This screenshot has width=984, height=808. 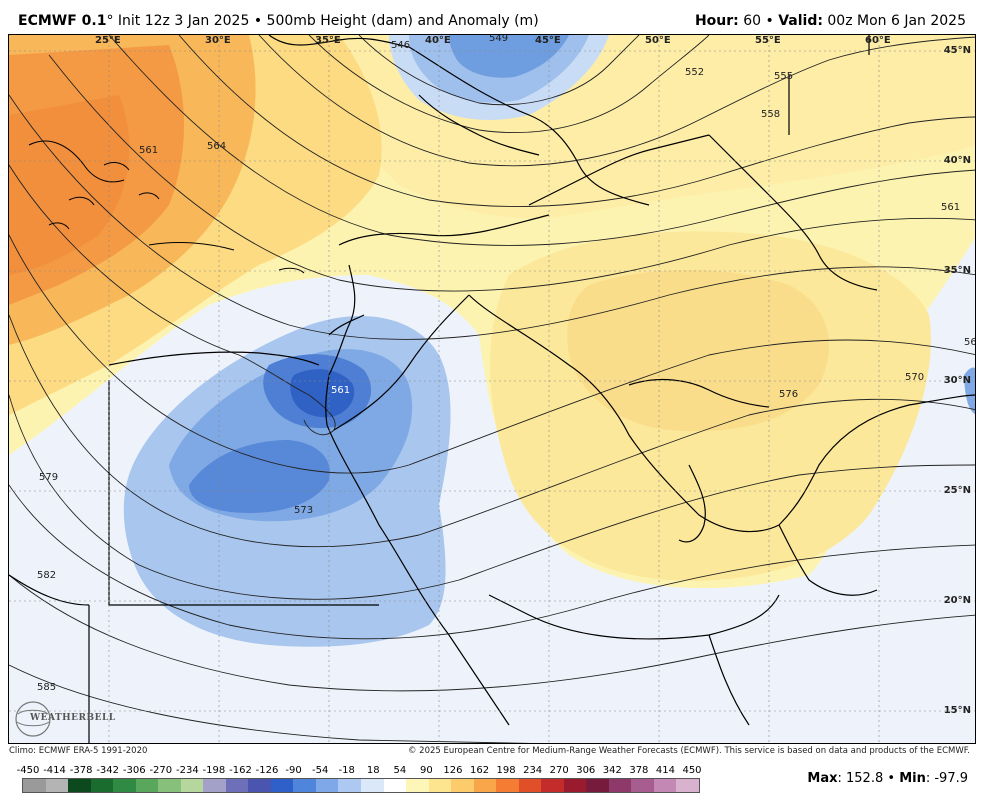 I want to click on weatherbell-logo: WEATHERBELL, so click(x=64, y=719).